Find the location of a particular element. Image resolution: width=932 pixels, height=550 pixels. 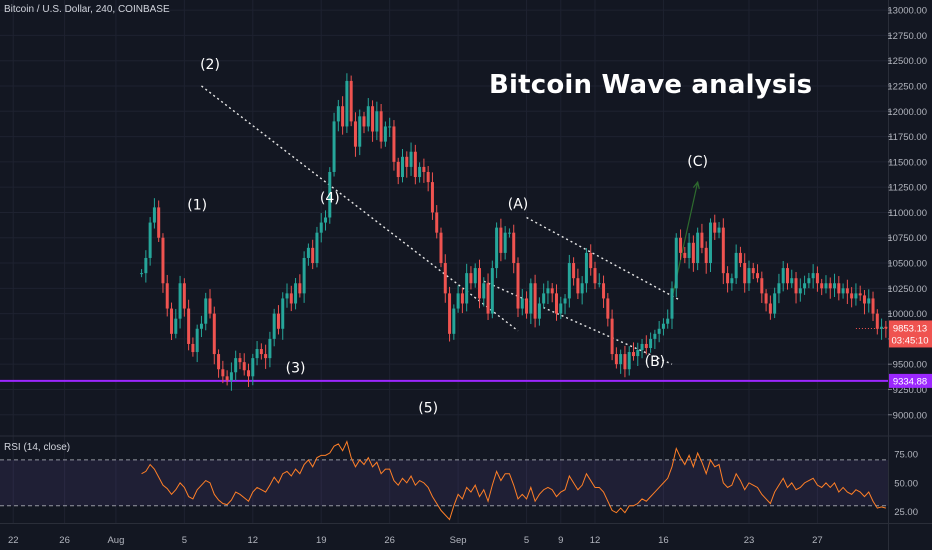

time-tick-label: 22 is located at coordinates (13, 540).